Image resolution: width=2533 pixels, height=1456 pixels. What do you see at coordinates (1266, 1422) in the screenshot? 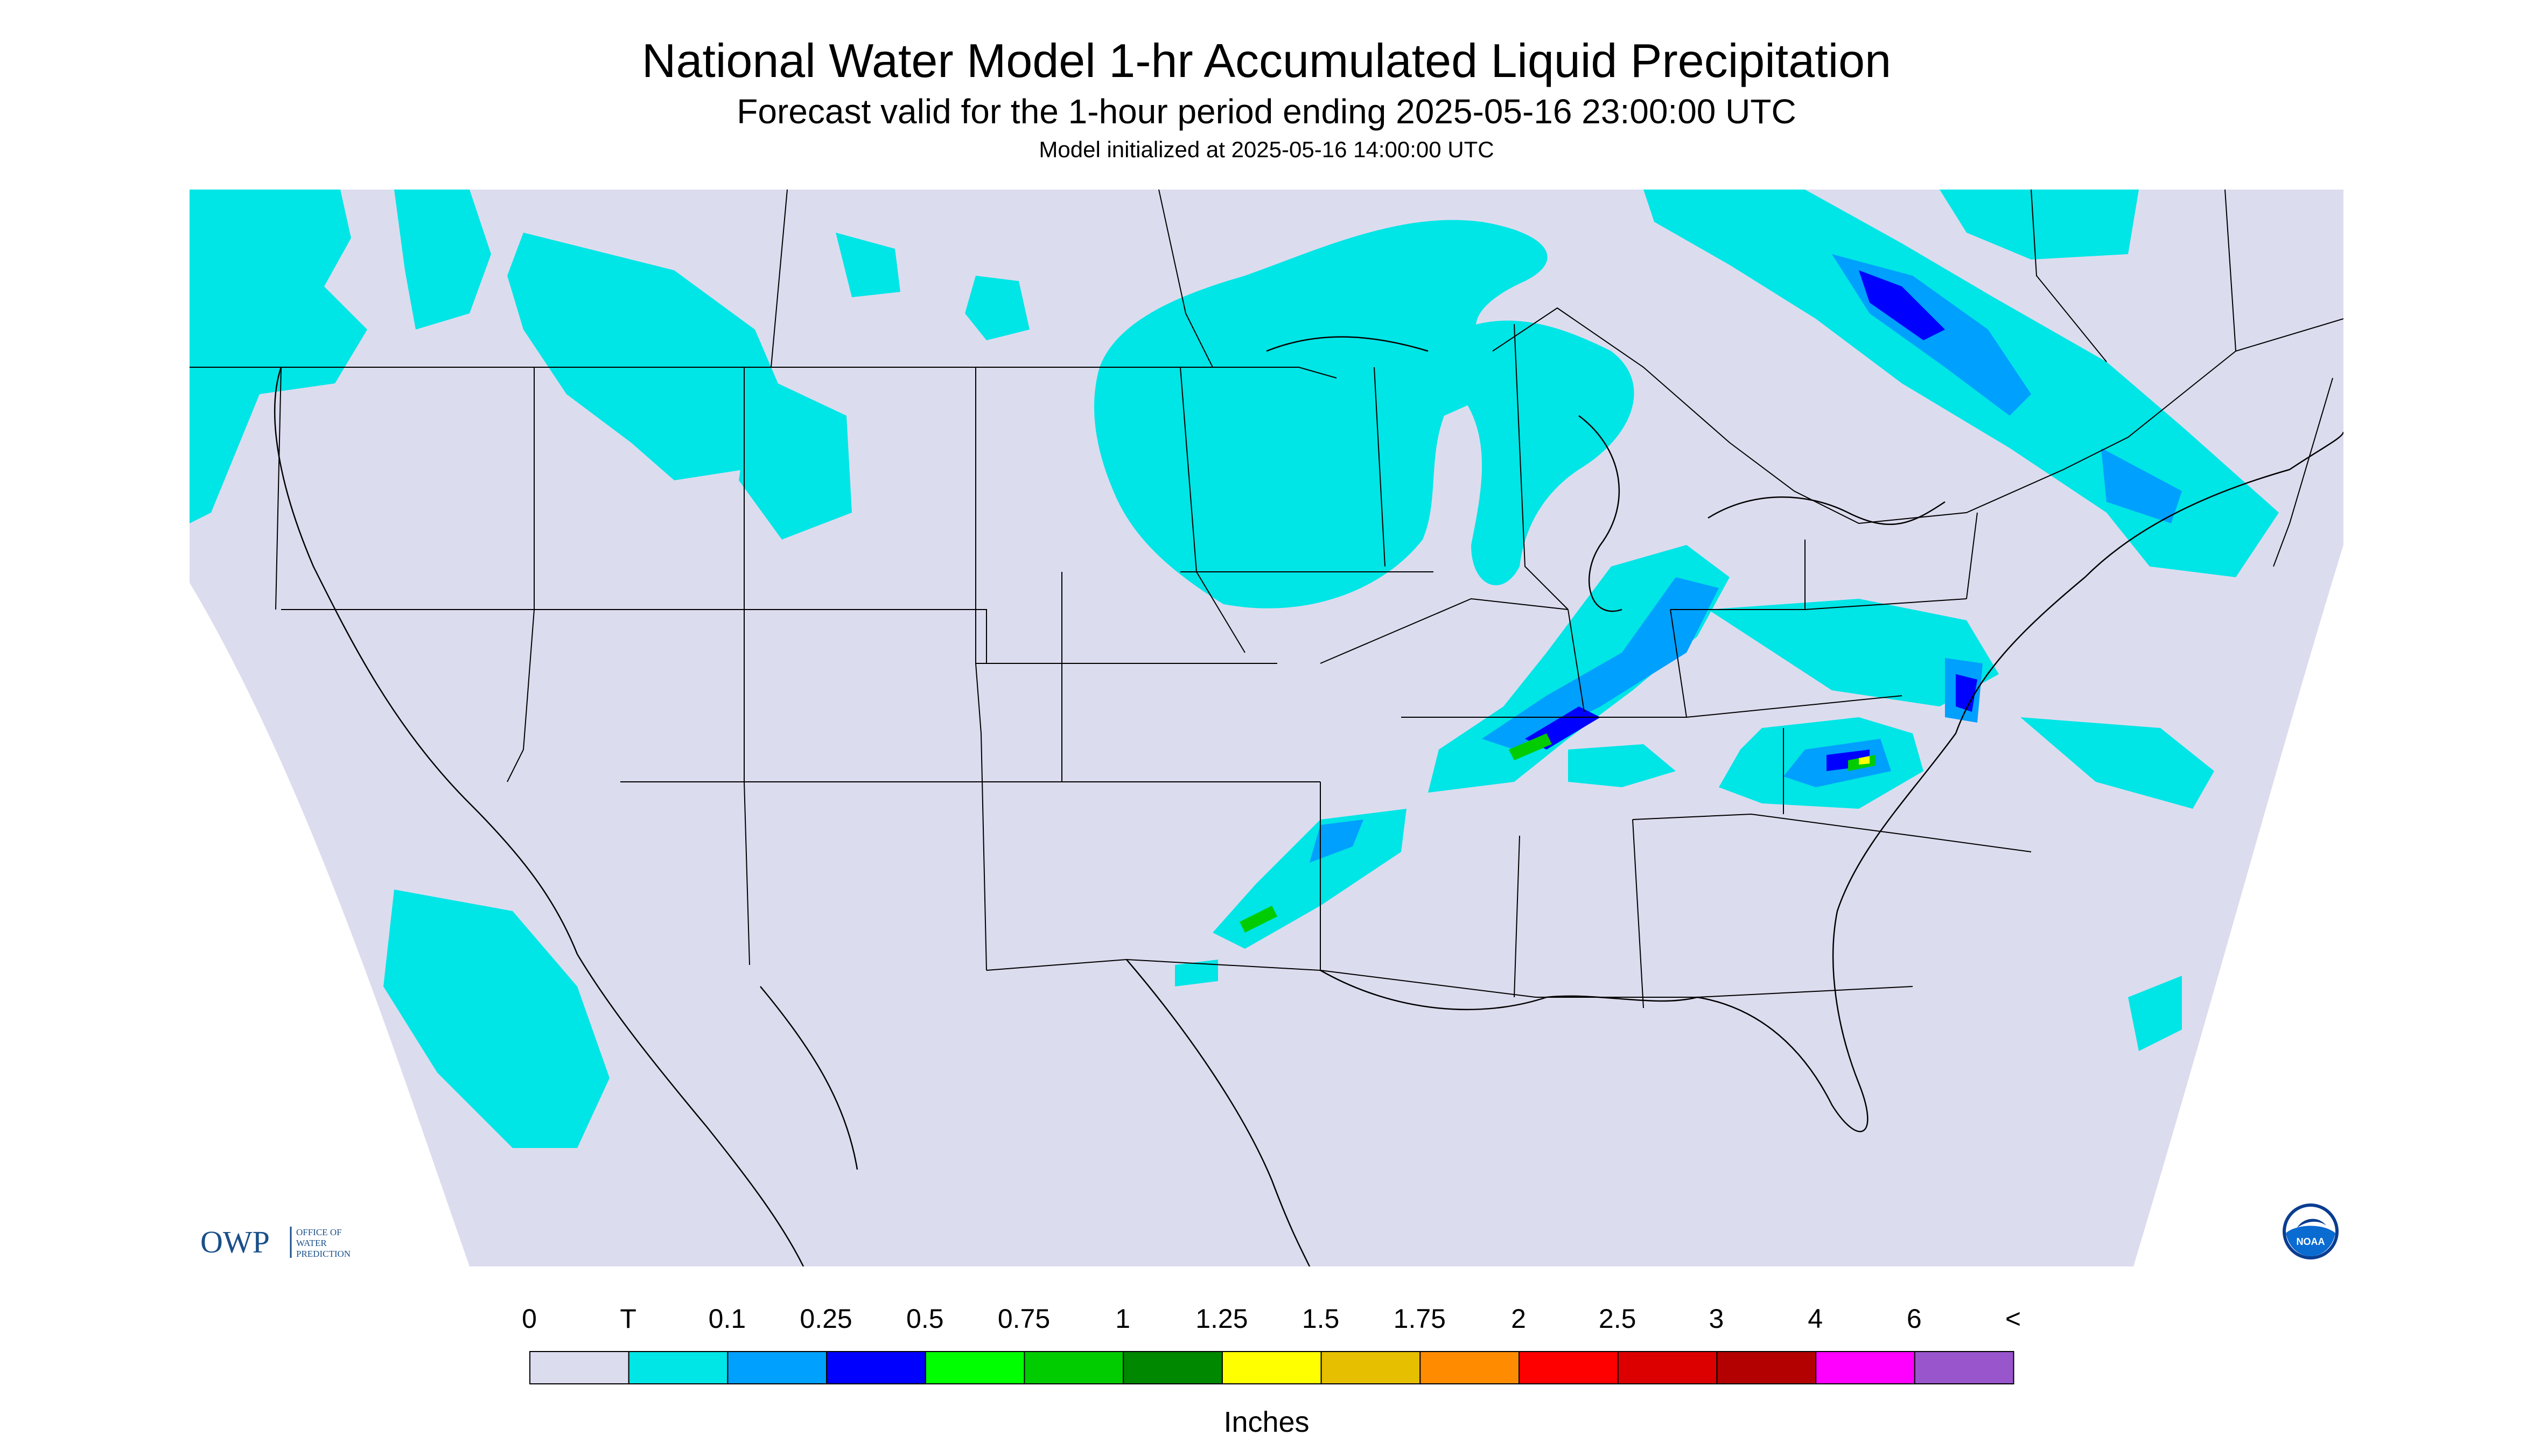
I see `legend-units-label: Inches` at bounding box center [1266, 1422].